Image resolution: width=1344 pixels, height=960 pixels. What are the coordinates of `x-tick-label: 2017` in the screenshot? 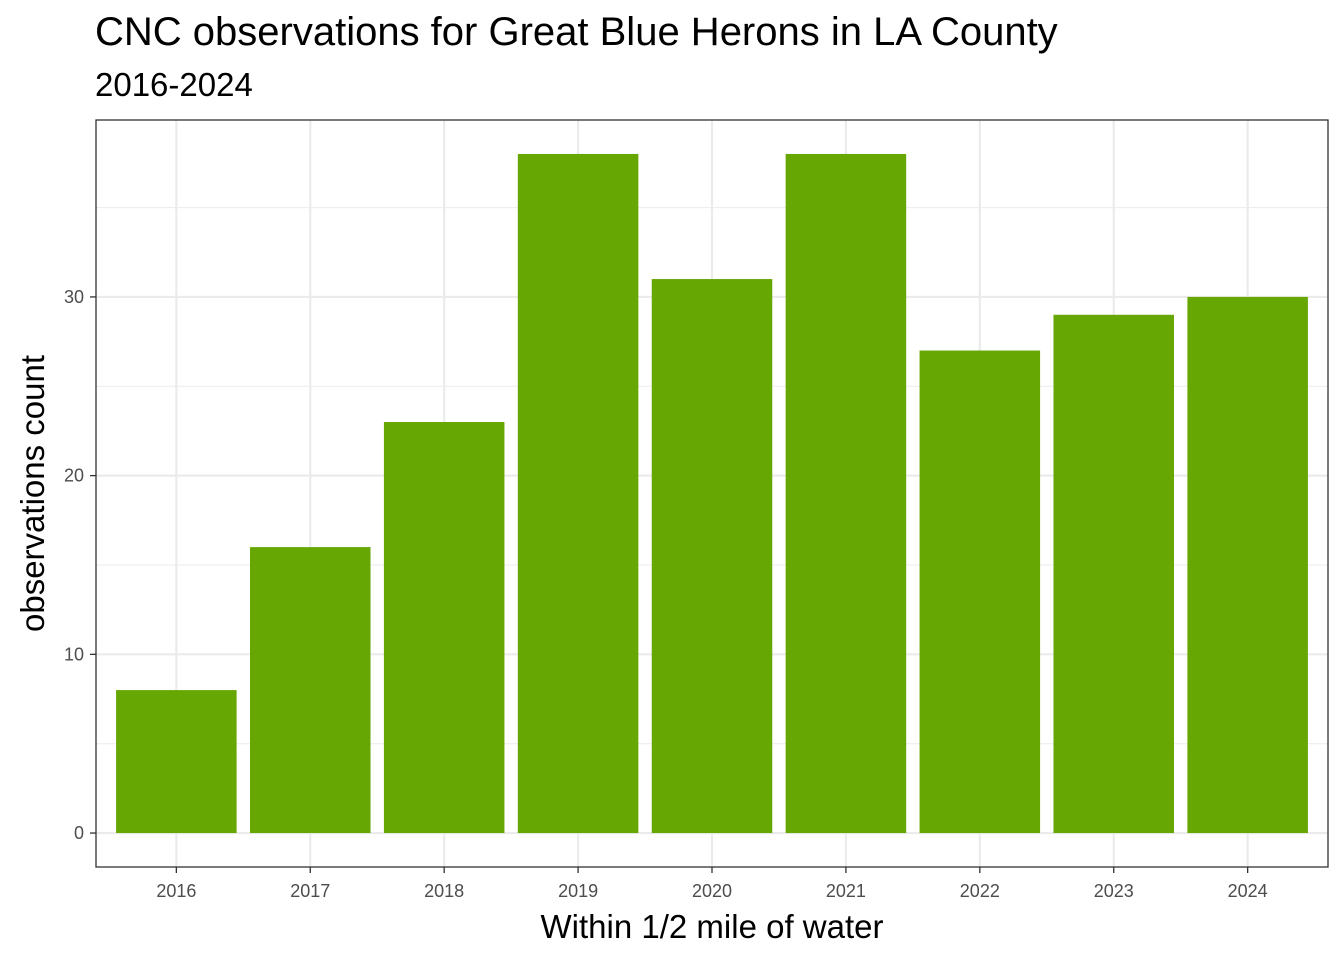 It's located at (310, 891).